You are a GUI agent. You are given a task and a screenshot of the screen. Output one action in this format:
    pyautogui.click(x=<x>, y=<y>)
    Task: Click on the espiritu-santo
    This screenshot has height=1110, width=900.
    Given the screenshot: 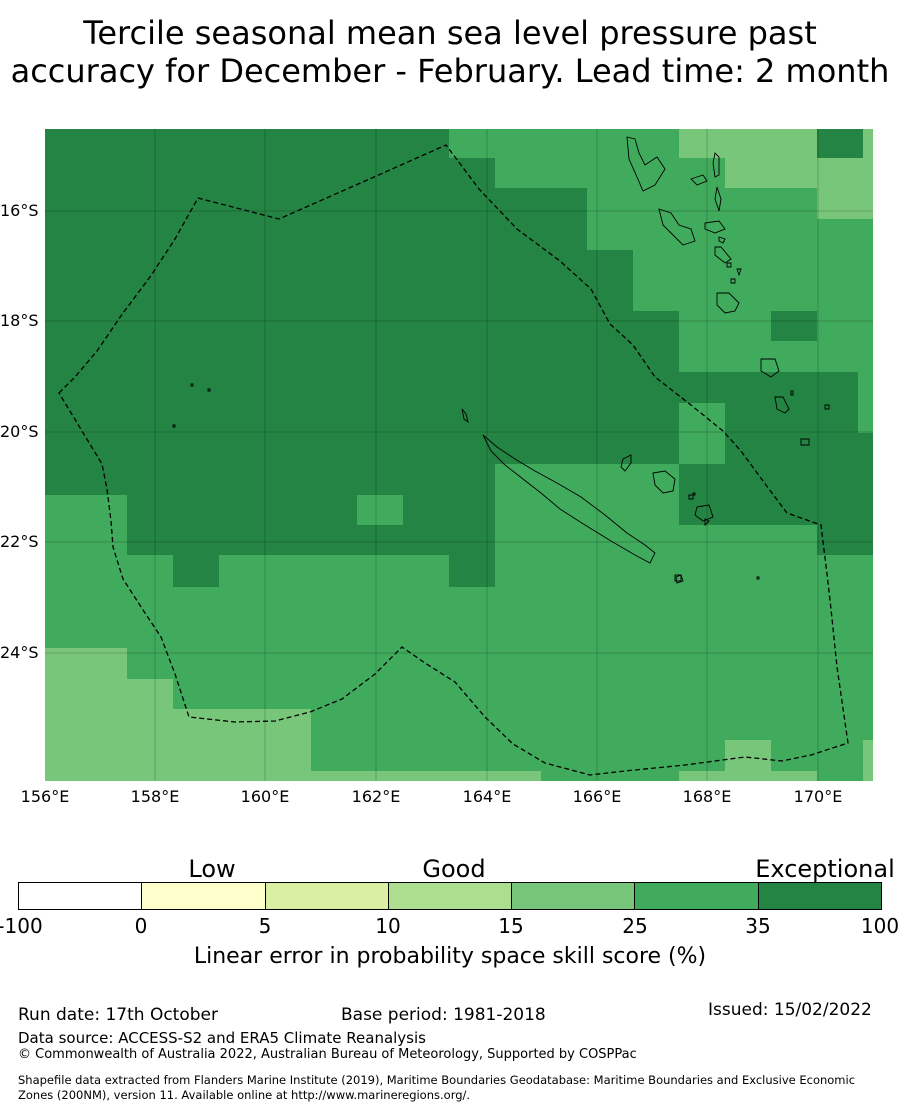 What is the action you would take?
    pyautogui.click(x=646, y=164)
    